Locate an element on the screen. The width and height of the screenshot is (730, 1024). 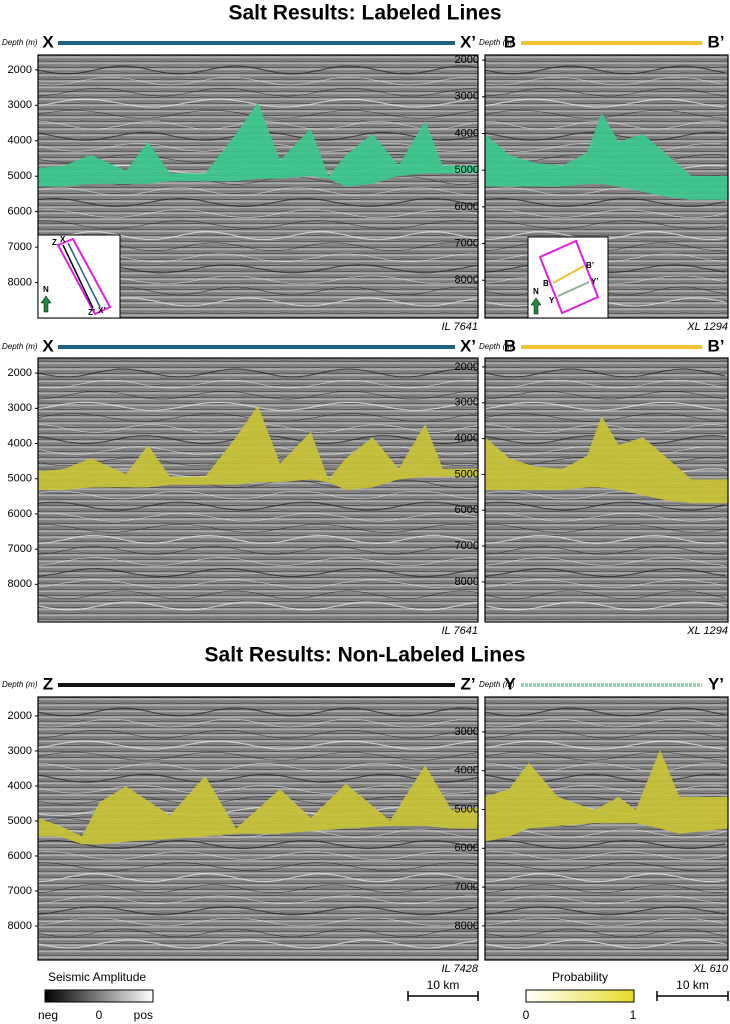
legend-title: Probability is located at coordinates (580, 977).